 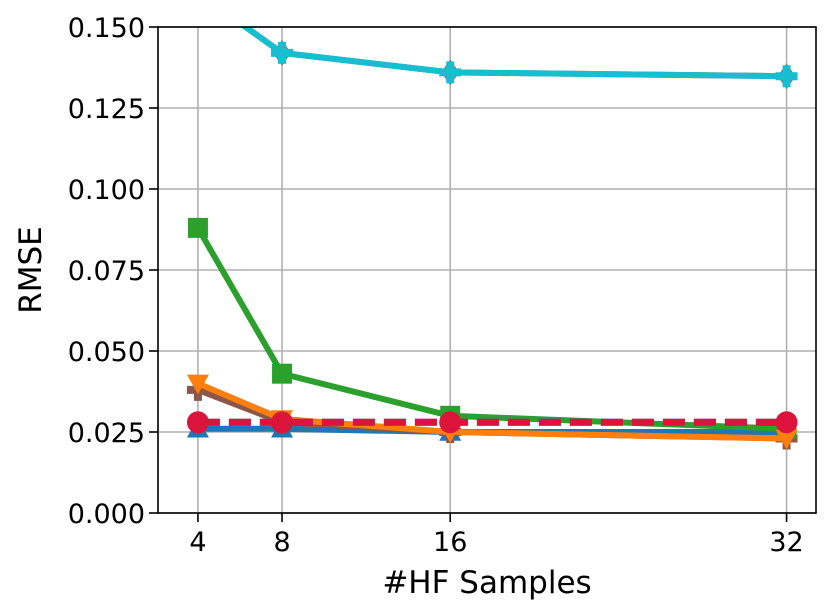 I want to click on y-tick-label: 0.000, so click(x=106, y=514).